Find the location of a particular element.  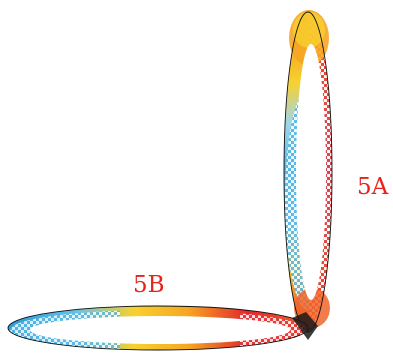

ring-5a is located at coordinates (308, 171).